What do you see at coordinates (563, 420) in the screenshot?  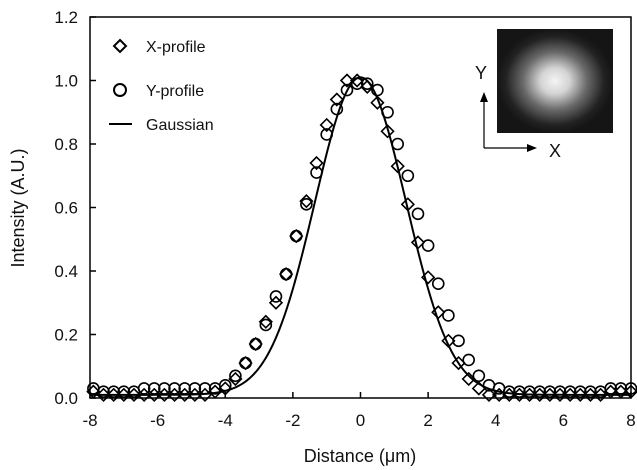 I see `x-tick-label: 6` at bounding box center [563, 420].